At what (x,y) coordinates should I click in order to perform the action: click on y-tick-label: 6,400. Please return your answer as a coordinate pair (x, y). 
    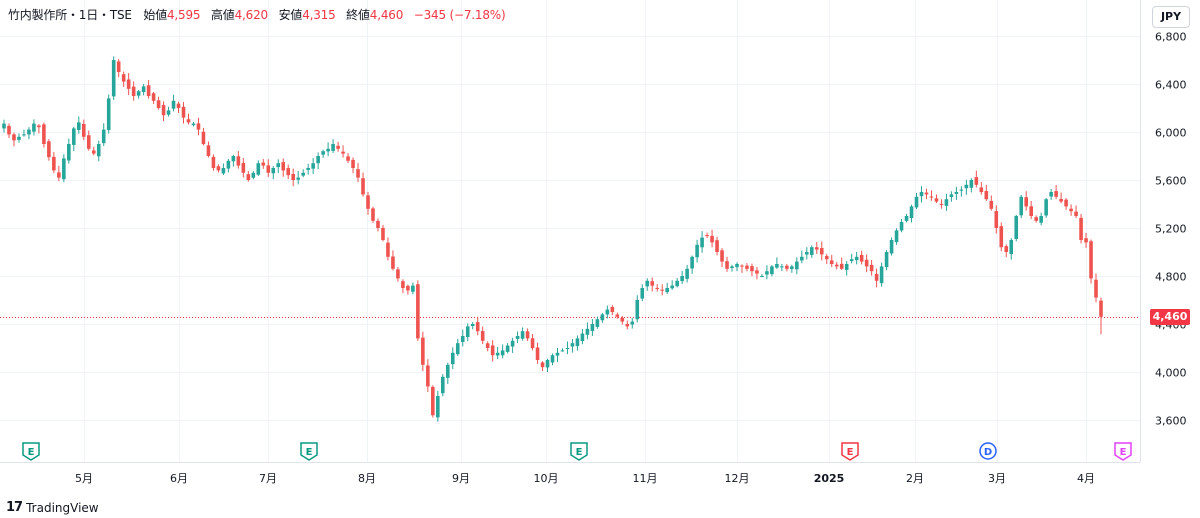
    Looking at the image, I should click on (1171, 85).